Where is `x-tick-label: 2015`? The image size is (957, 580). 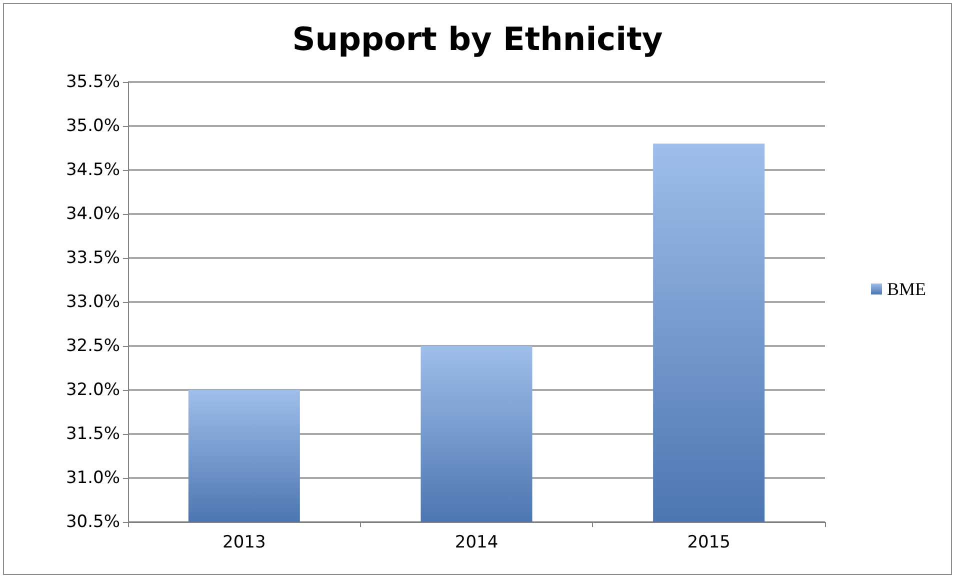
x-tick-label: 2015 is located at coordinates (708, 542).